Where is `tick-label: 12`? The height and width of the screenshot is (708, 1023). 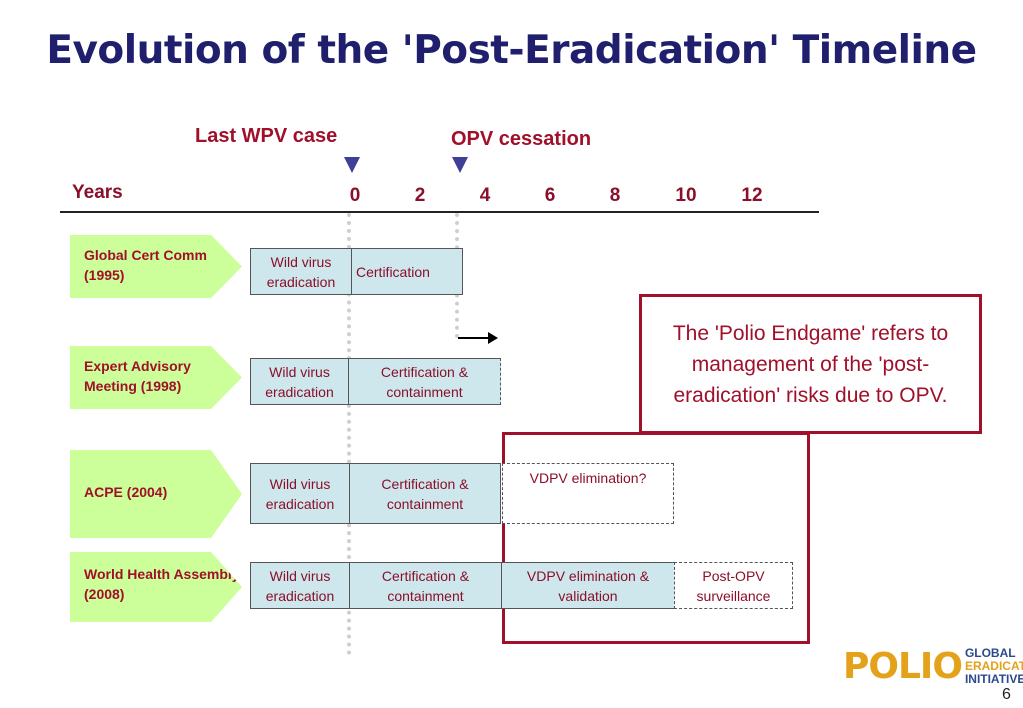
tick-label: 12 is located at coordinates (752, 195).